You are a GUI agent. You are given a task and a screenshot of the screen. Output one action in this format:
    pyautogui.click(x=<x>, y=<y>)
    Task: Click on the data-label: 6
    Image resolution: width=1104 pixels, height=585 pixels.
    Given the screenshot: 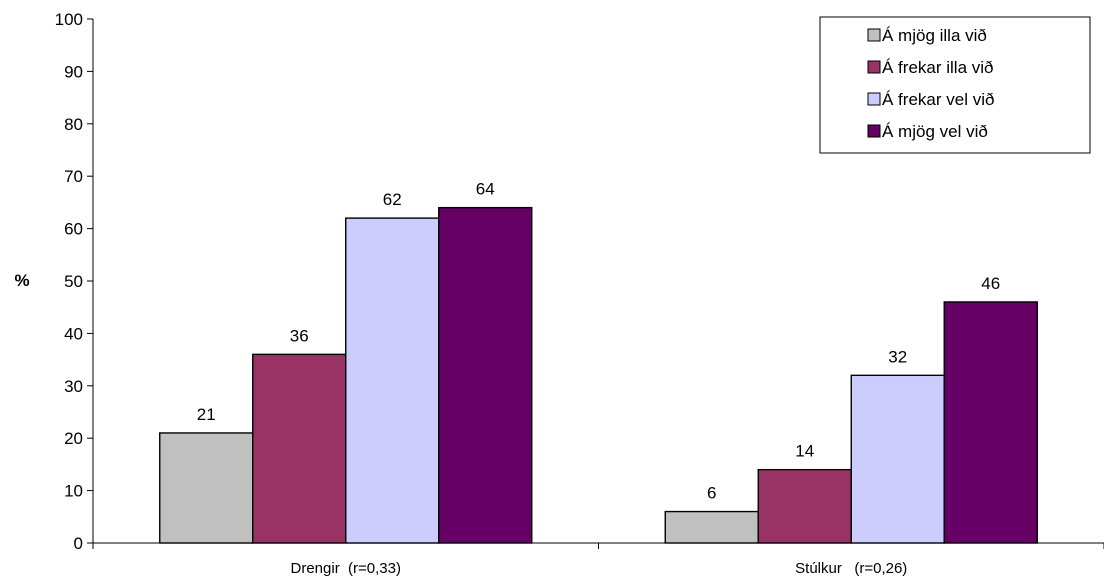 What is the action you would take?
    pyautogui.click(x=711, y=493)
    